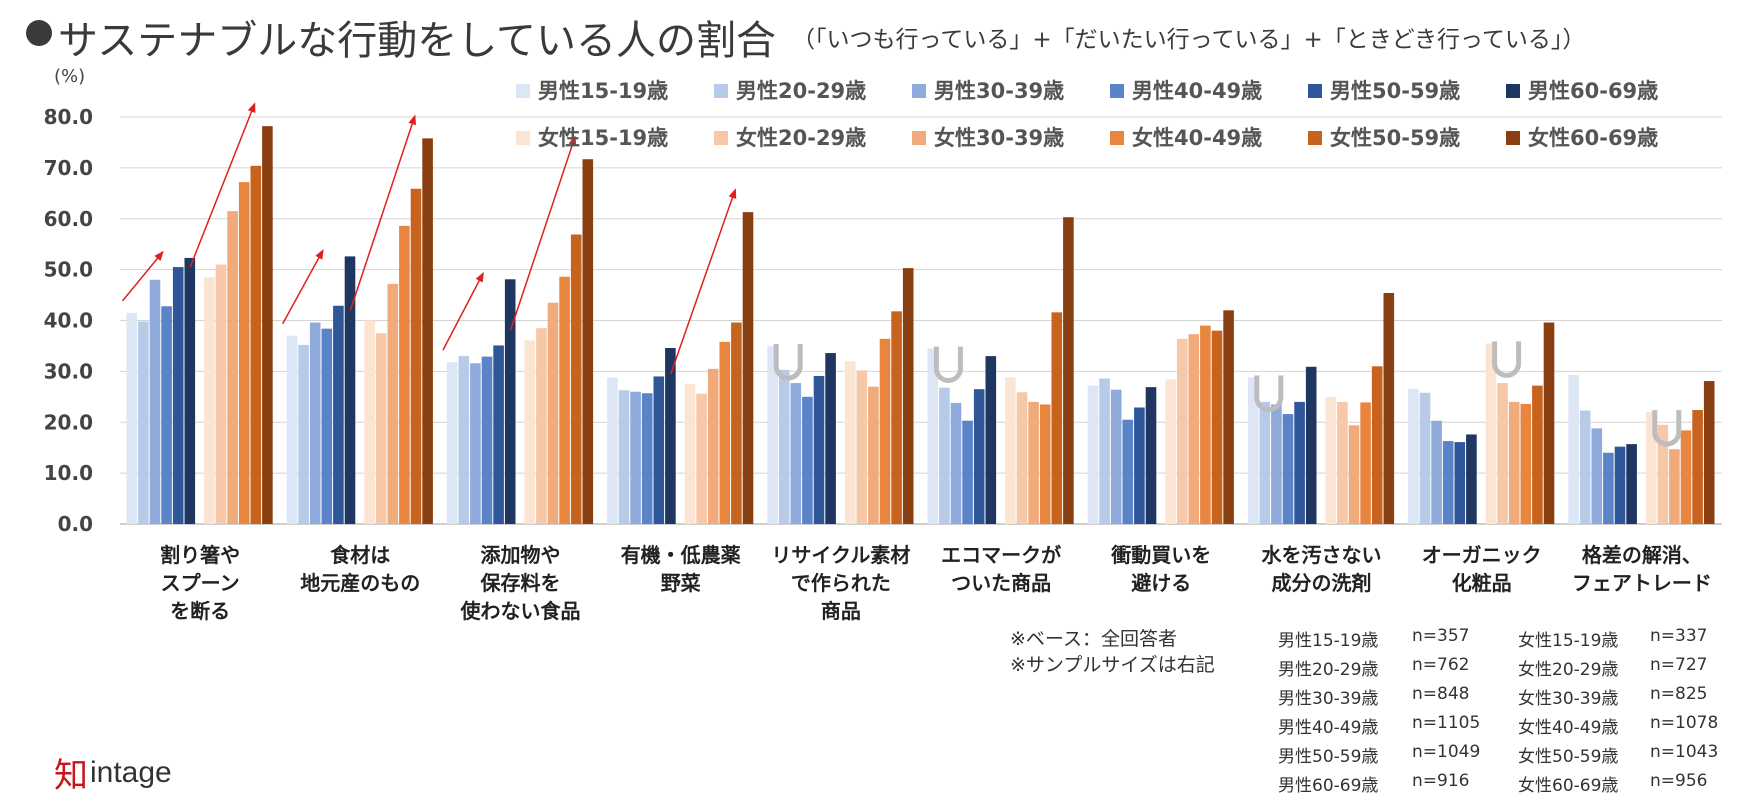 This screenshot has height=802, width=1754. Describe the element at coordinates (603, 91) in the screenshot. I see `legend-label: 男性15-19歳` at that location.